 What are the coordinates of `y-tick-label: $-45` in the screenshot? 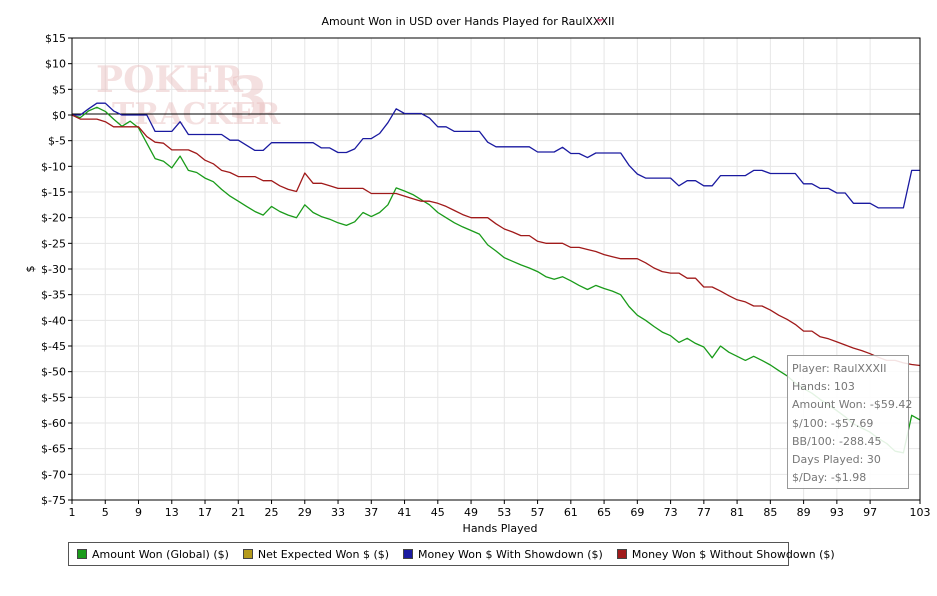 It's located at (53, 346).